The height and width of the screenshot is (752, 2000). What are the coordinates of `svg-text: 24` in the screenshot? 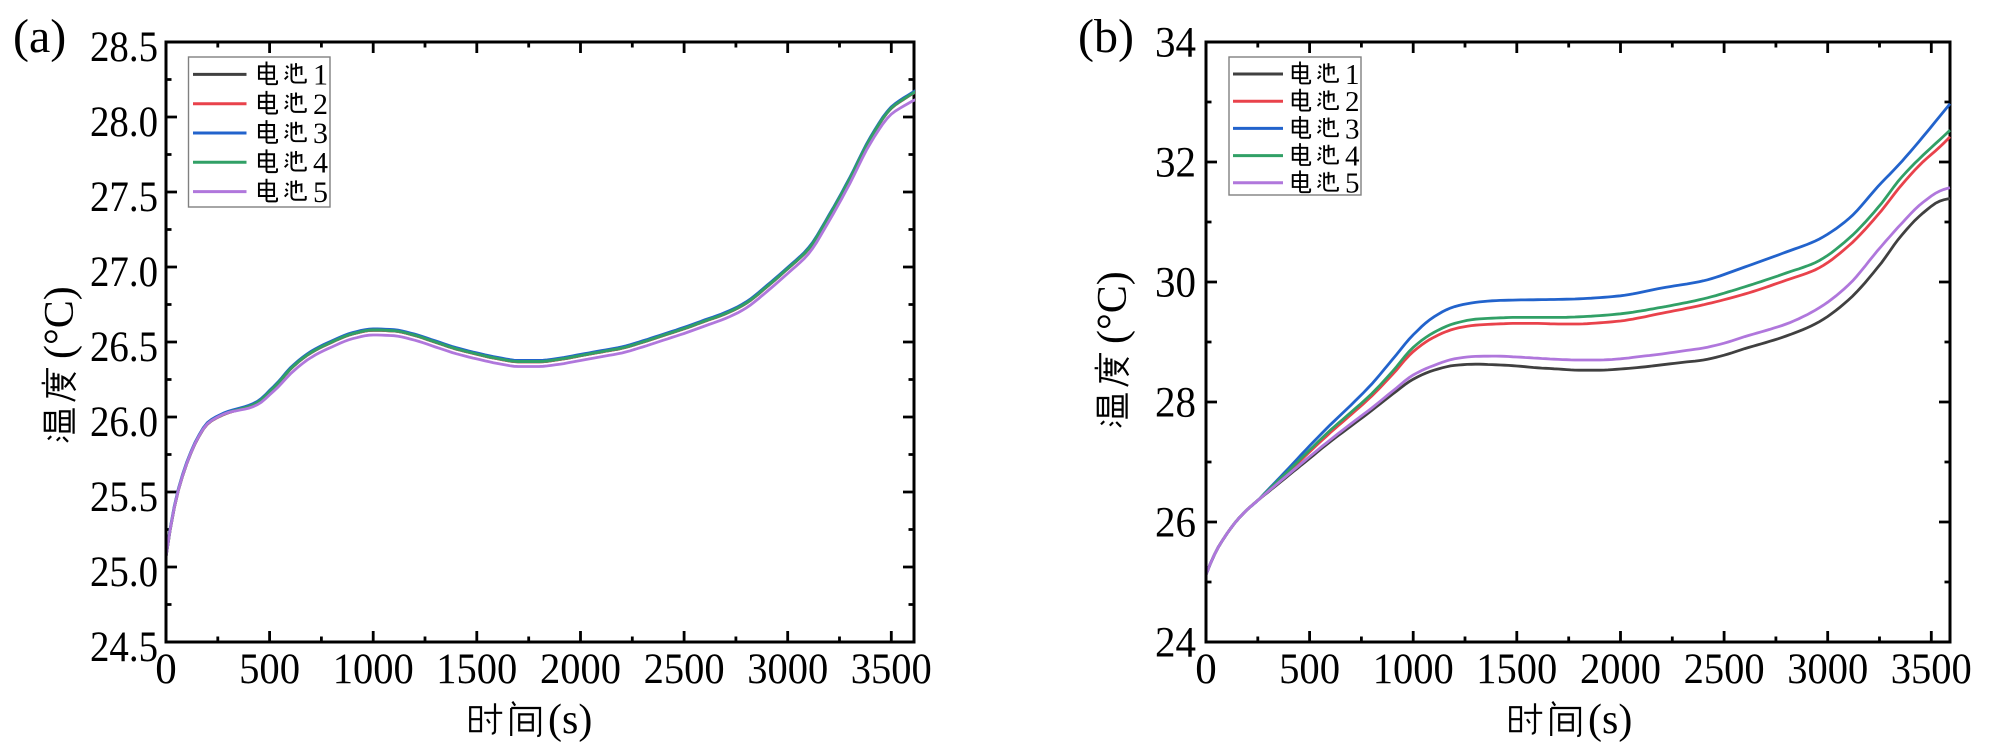 It's located at (1175, 643).